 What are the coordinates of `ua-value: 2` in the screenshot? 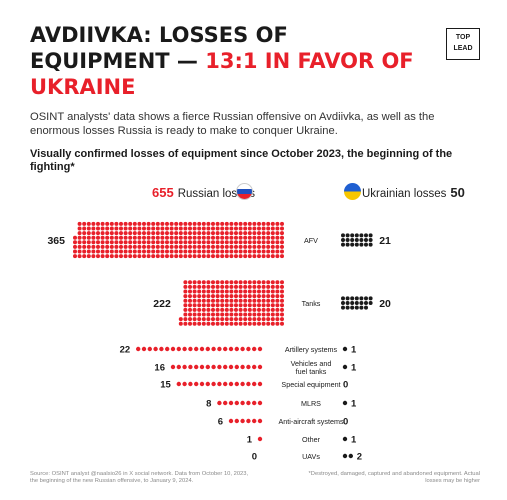 It's located at (359, 457).